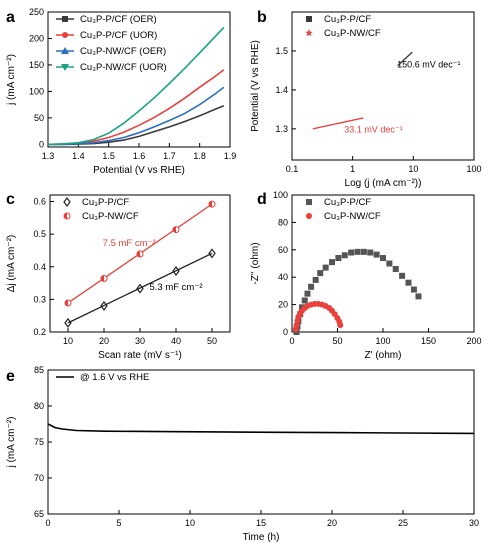 The height and width of the screenshot is (550, 489). I want to click on panel-b-legend-item-2-marker, so click(309, 33).